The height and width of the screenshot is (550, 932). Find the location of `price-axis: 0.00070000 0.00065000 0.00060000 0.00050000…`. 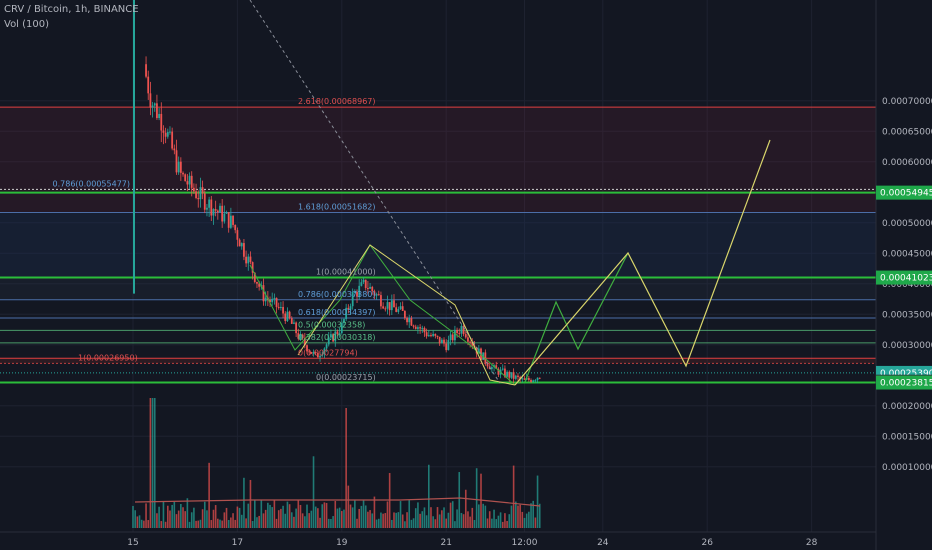

price-axis: 0.00070000 0.00065000 0.00060000 0.00050000… is located at coordinates (907, 285).